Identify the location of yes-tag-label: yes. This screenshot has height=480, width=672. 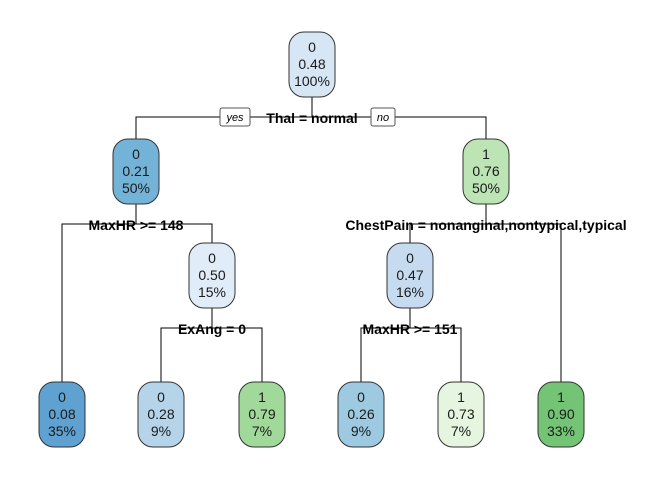
(234, 118).